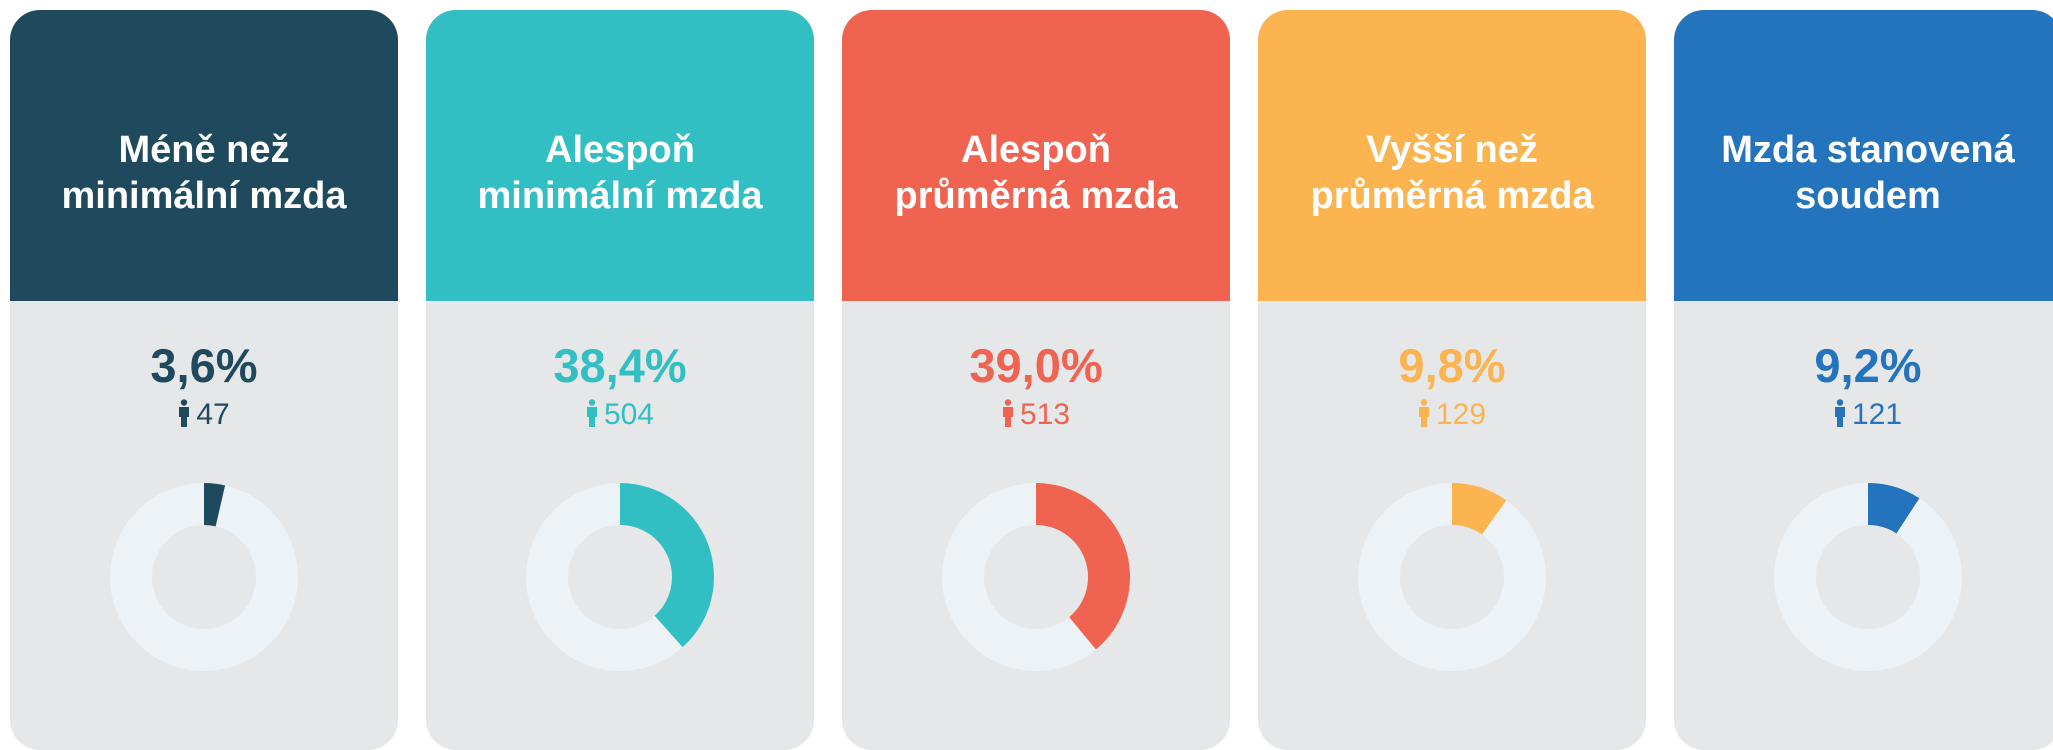 The height and width of the screenshot is (750, 2053). I want to click on count-label: 513, so click(1045, 414).